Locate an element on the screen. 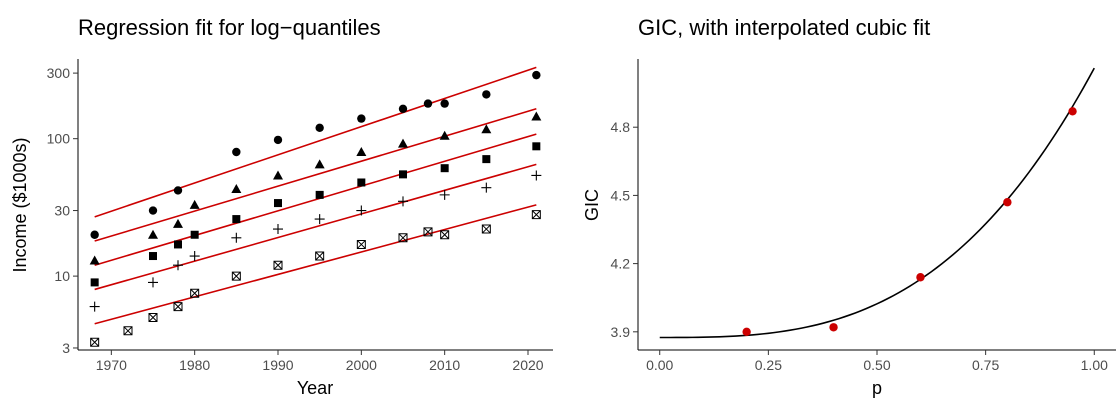 Image resolution: width=1116 pixels, height=400 pixels. y-tick-label: 30 is located at coordinates (62, 211).